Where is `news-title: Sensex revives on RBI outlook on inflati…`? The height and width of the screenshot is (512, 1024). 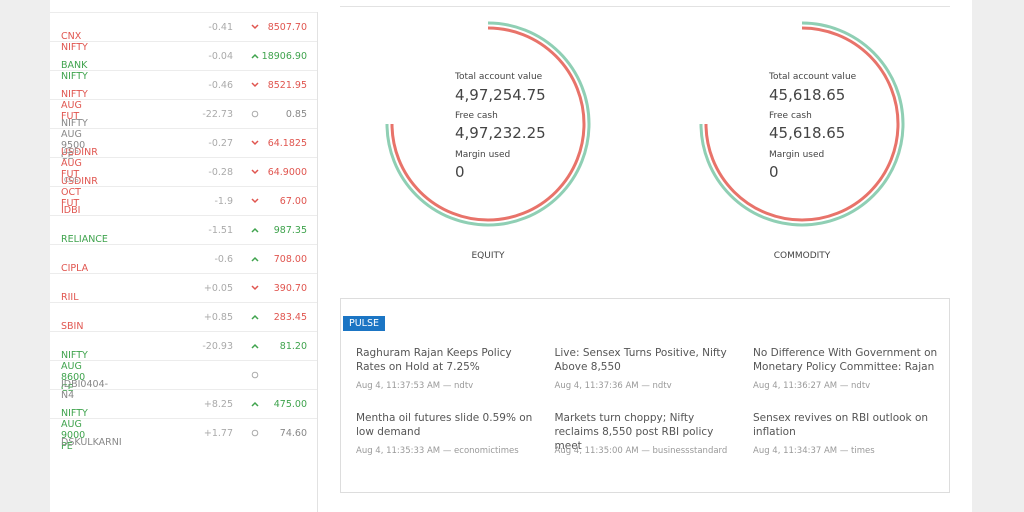 news-title: Sensex revives on RBI outlook on inflati… is located at coordinates (841, 425).